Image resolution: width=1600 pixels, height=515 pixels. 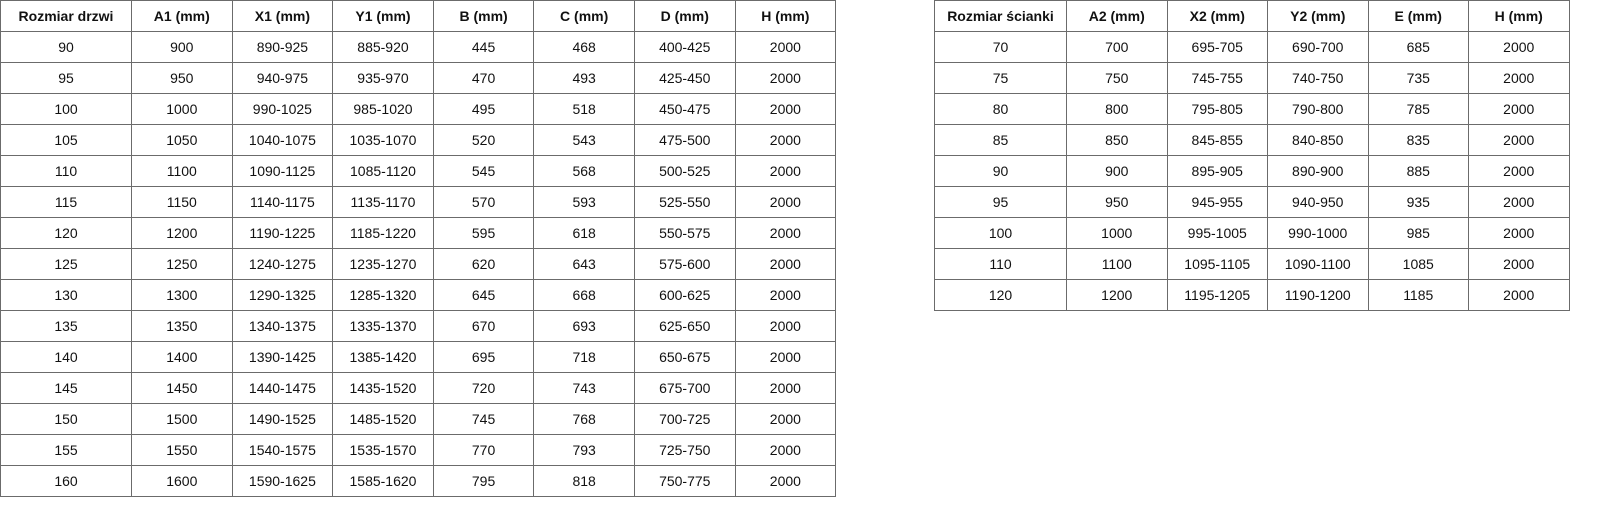 What do you see at coordinates (483, 47) in the screenshot?
I see `table-cell: 445` at bounding box center [483, 47].